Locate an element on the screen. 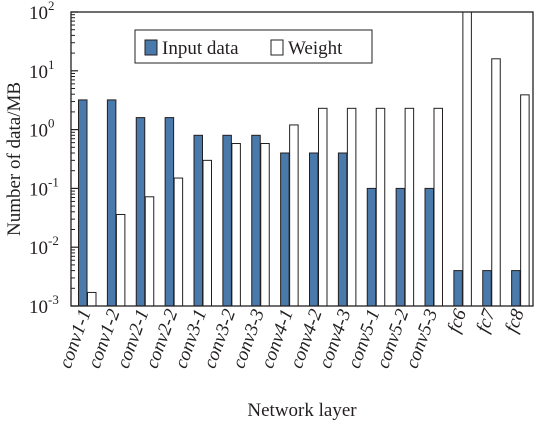  legend-label-weight: Weight is located at coordinates (315, 48).